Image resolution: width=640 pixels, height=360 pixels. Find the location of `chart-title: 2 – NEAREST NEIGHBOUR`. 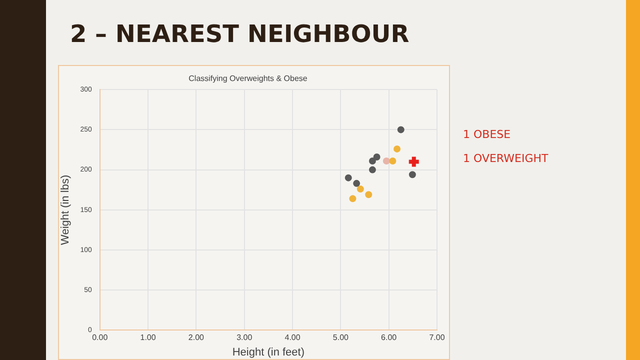

chart-title: 2 – NEAREST NEIGHBOUR is located at coordinates (240, 34).